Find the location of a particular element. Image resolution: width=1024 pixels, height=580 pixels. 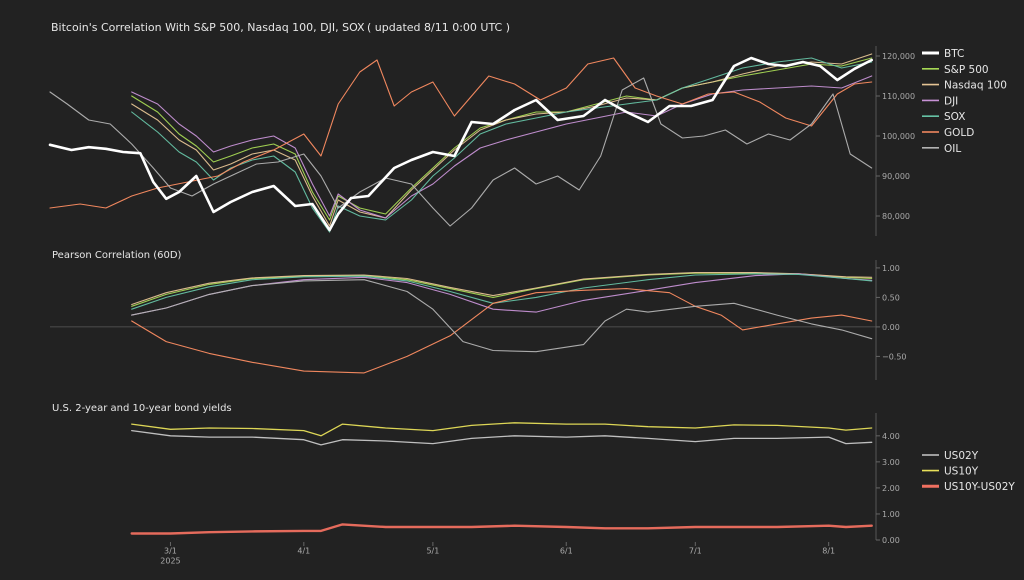

x-tick-label: 8/1 is located at coordinates (828, 551).